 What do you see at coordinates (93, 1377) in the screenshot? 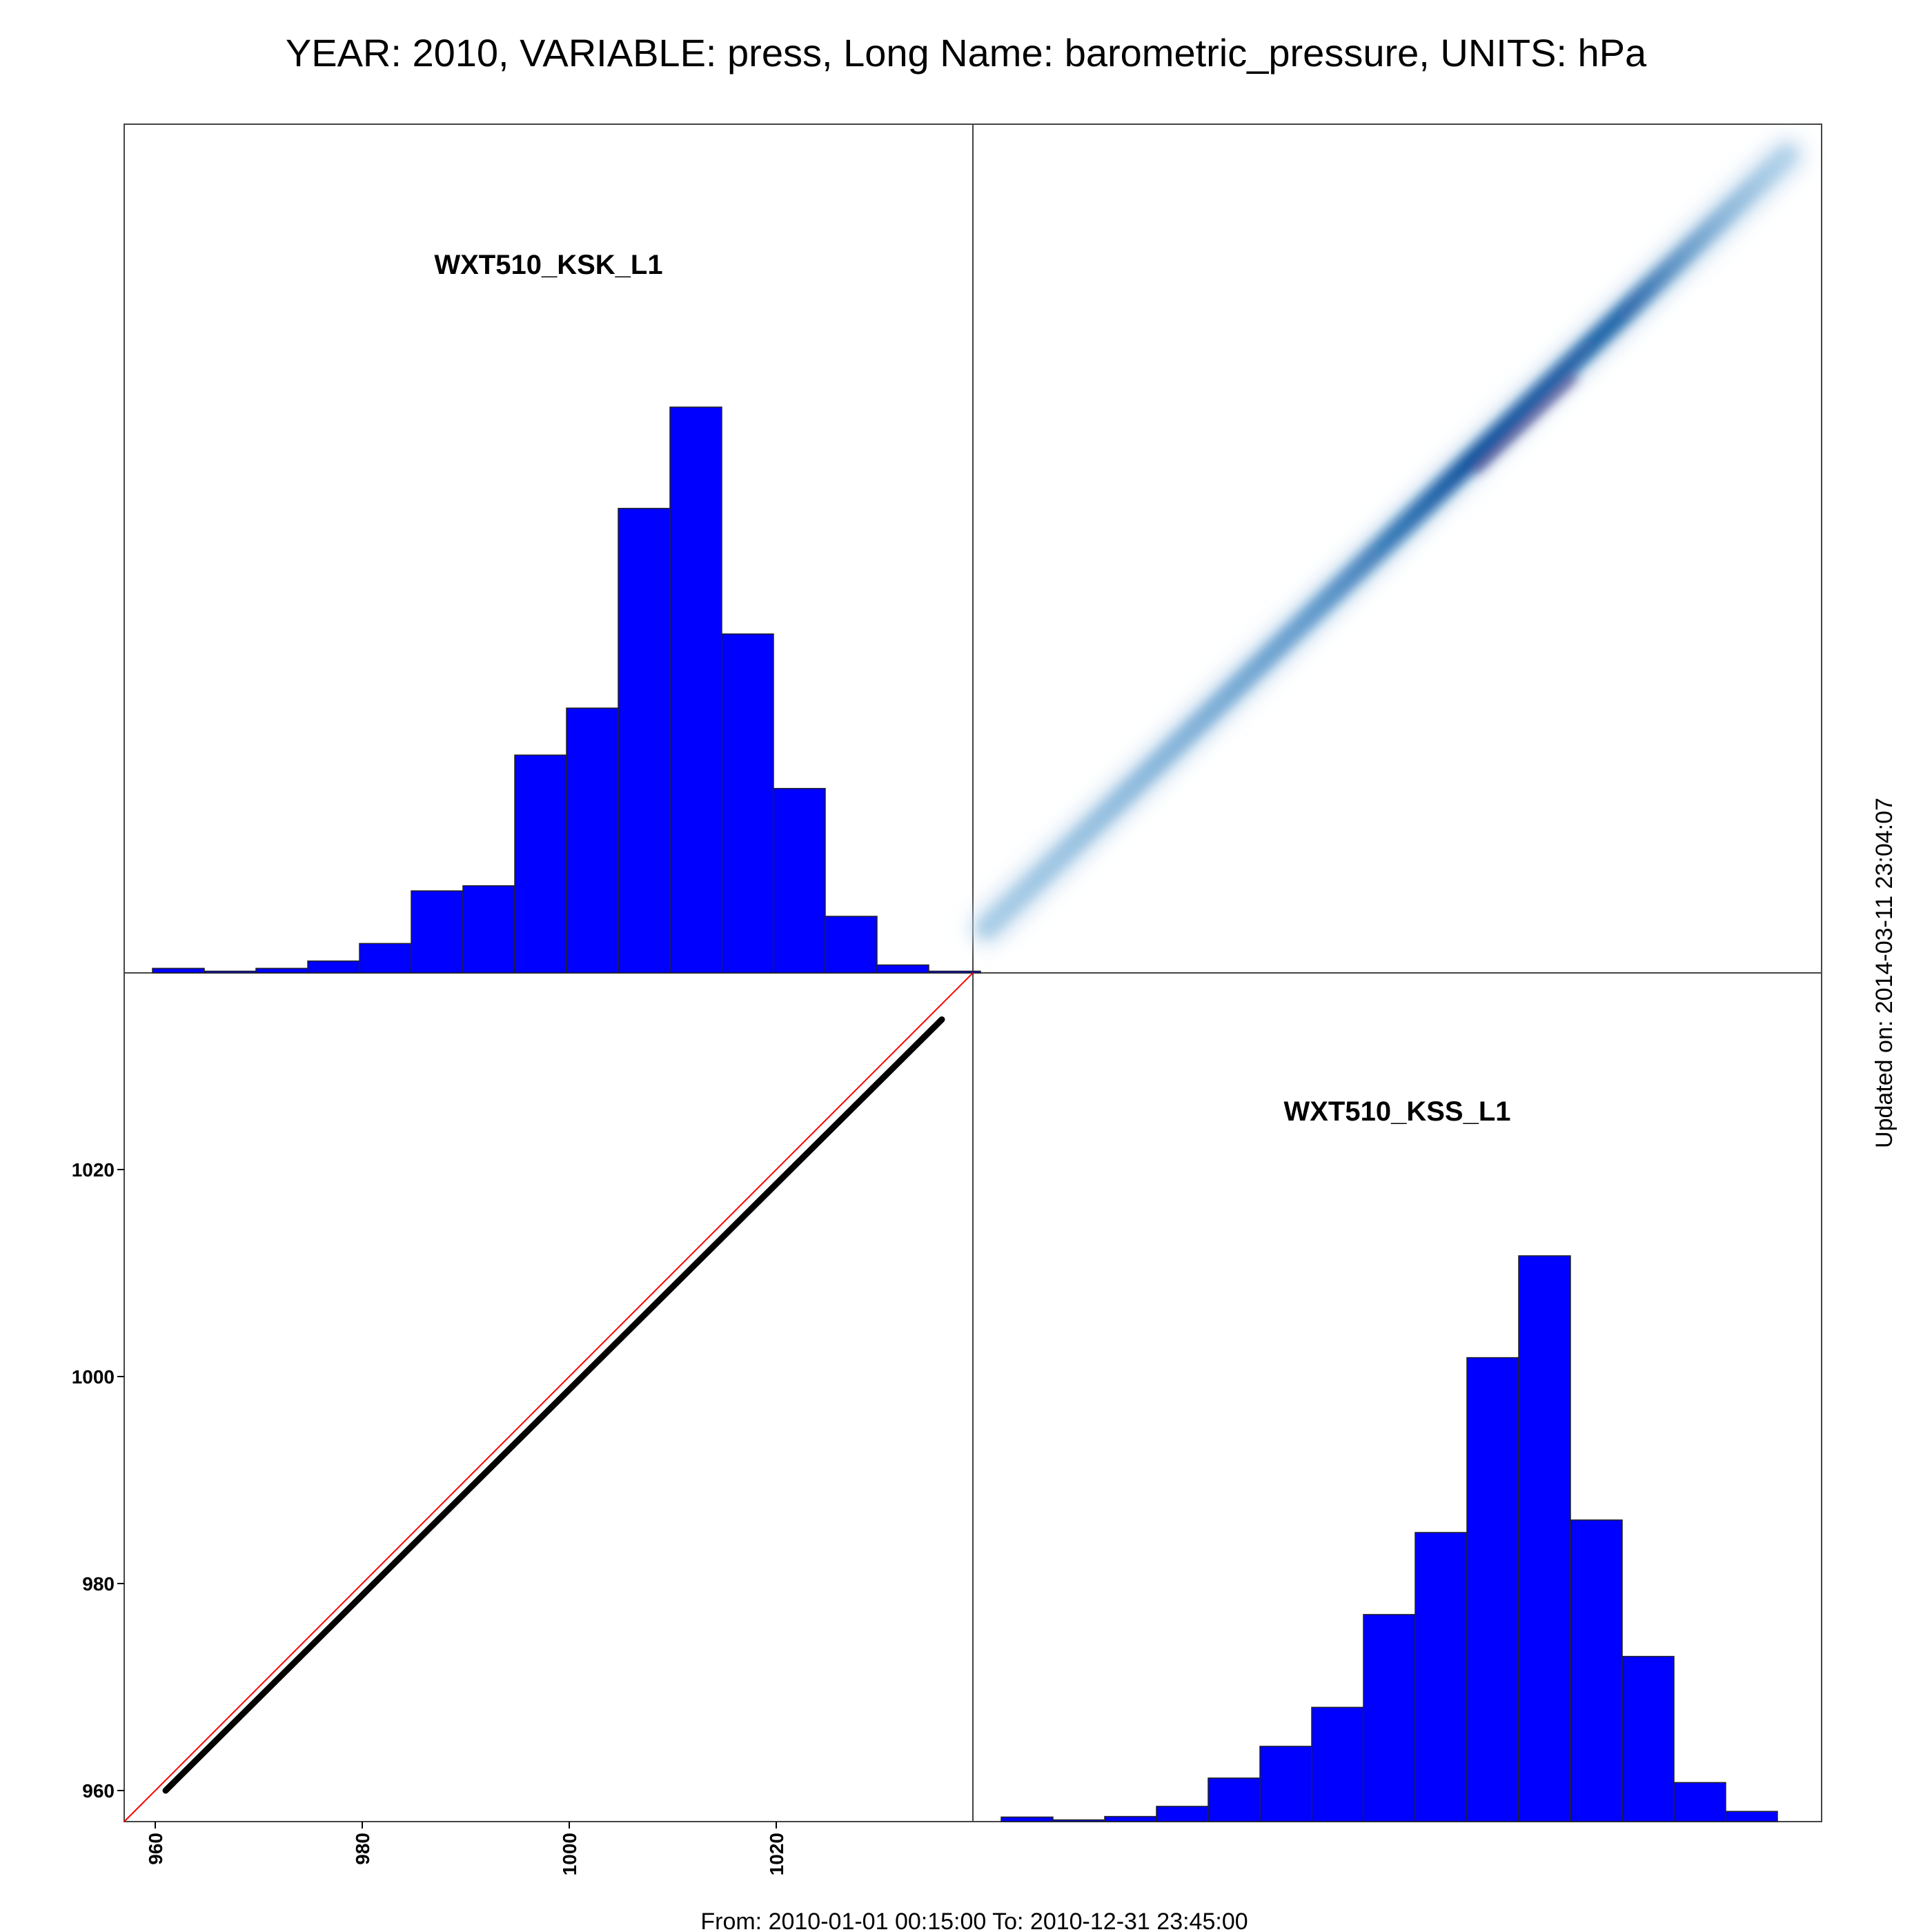
I see `y-tick-label: 1000` at bounding box center [93, 1377].